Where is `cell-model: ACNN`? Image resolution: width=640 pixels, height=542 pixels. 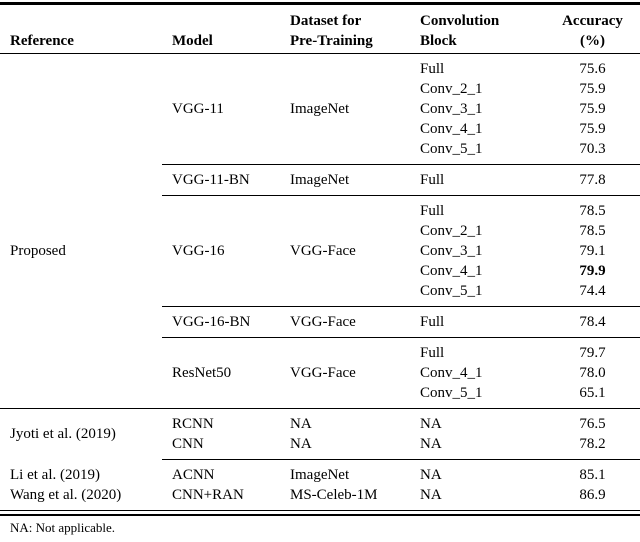 cell-model: ACNN is located at coordinates (193, 475).